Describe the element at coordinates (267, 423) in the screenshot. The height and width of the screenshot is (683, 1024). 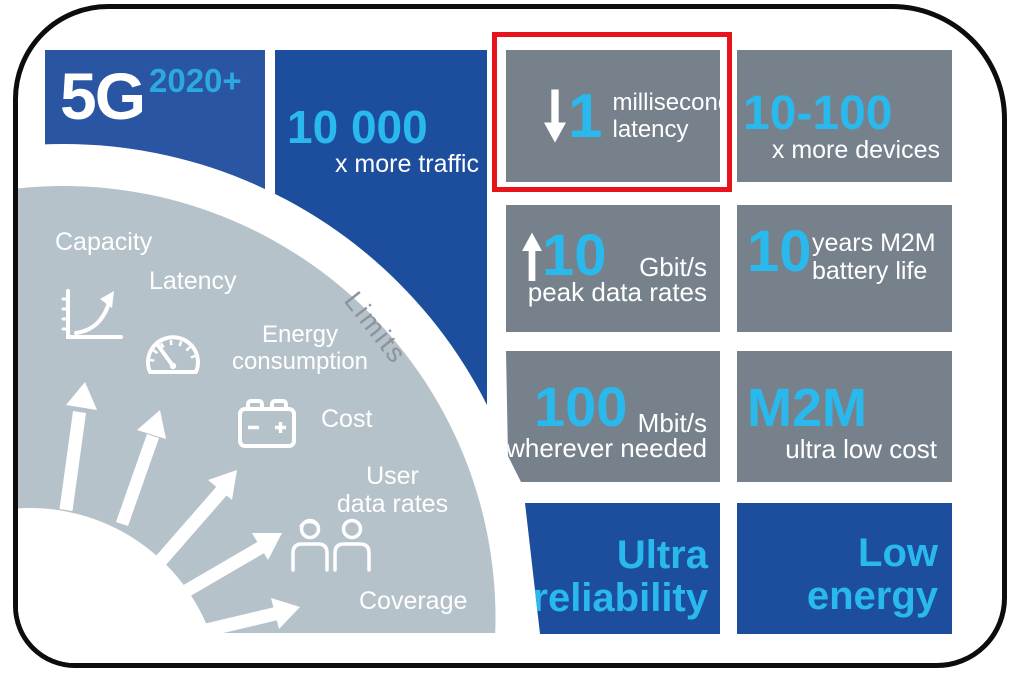
I see `battery-icon` at that location.